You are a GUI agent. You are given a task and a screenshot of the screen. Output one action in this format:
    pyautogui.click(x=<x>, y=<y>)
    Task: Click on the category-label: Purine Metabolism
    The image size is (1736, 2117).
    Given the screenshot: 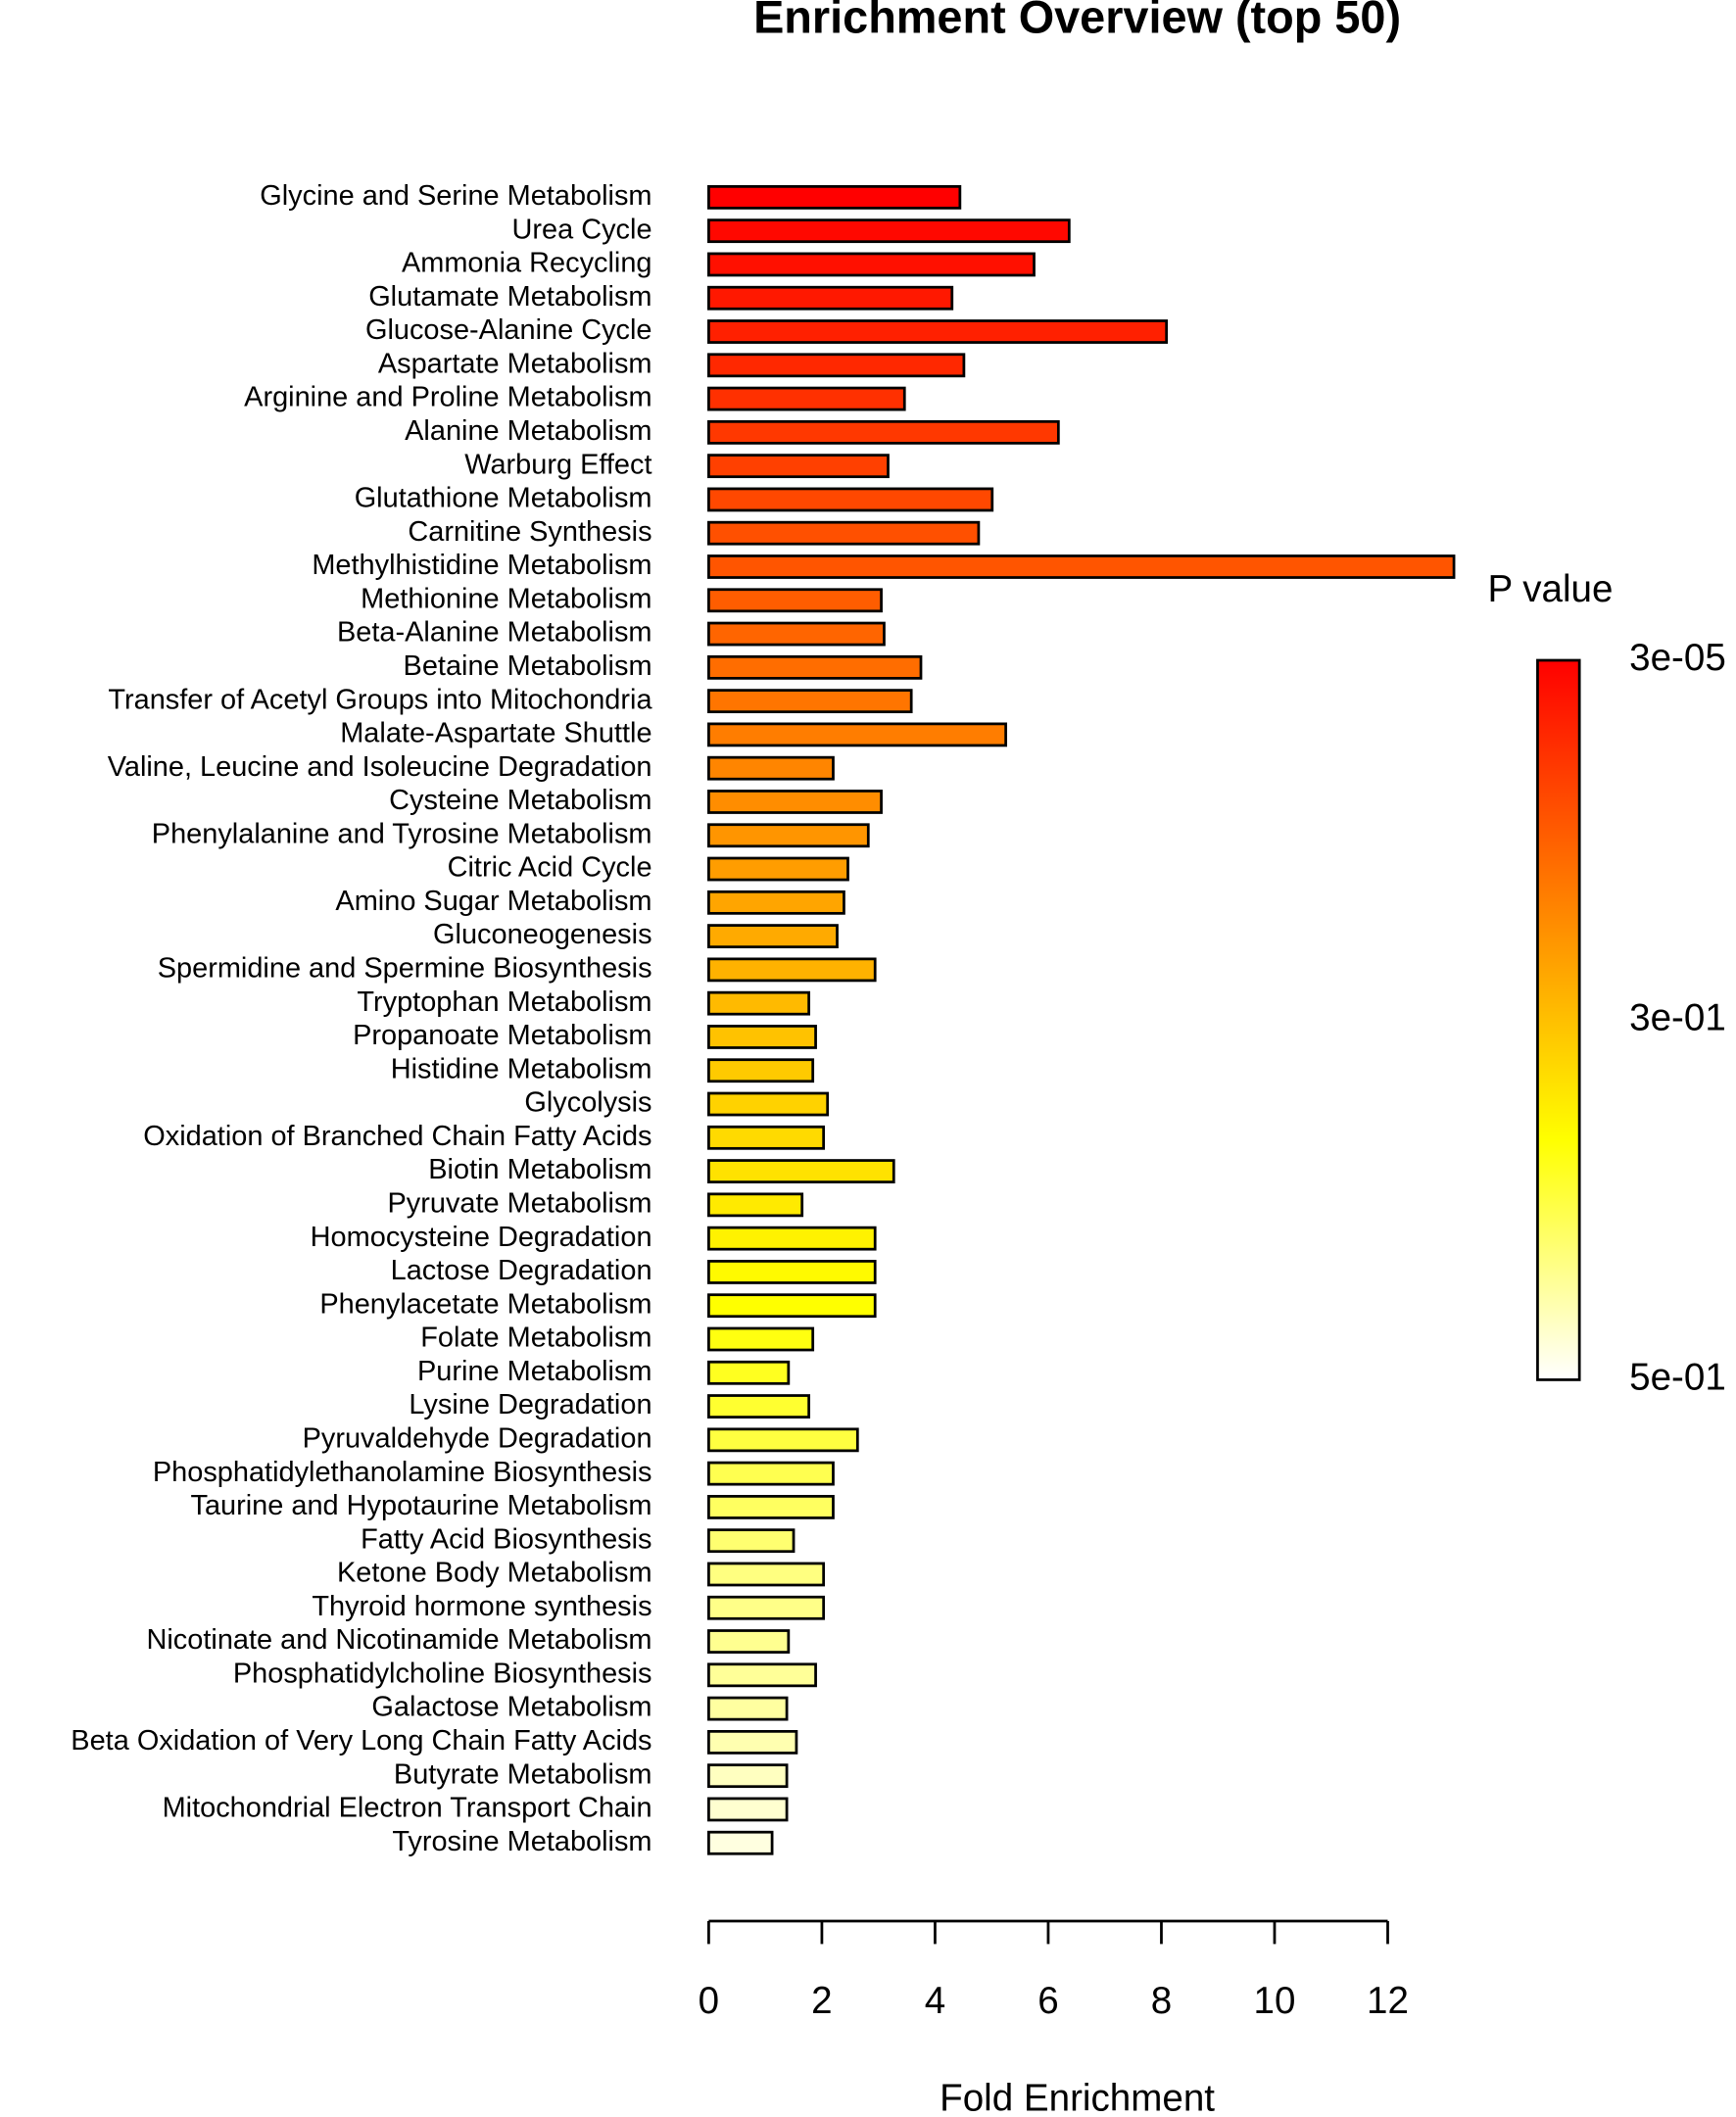 What is the action you would take?
    pyautogui.click(x=534, y=1371)
    